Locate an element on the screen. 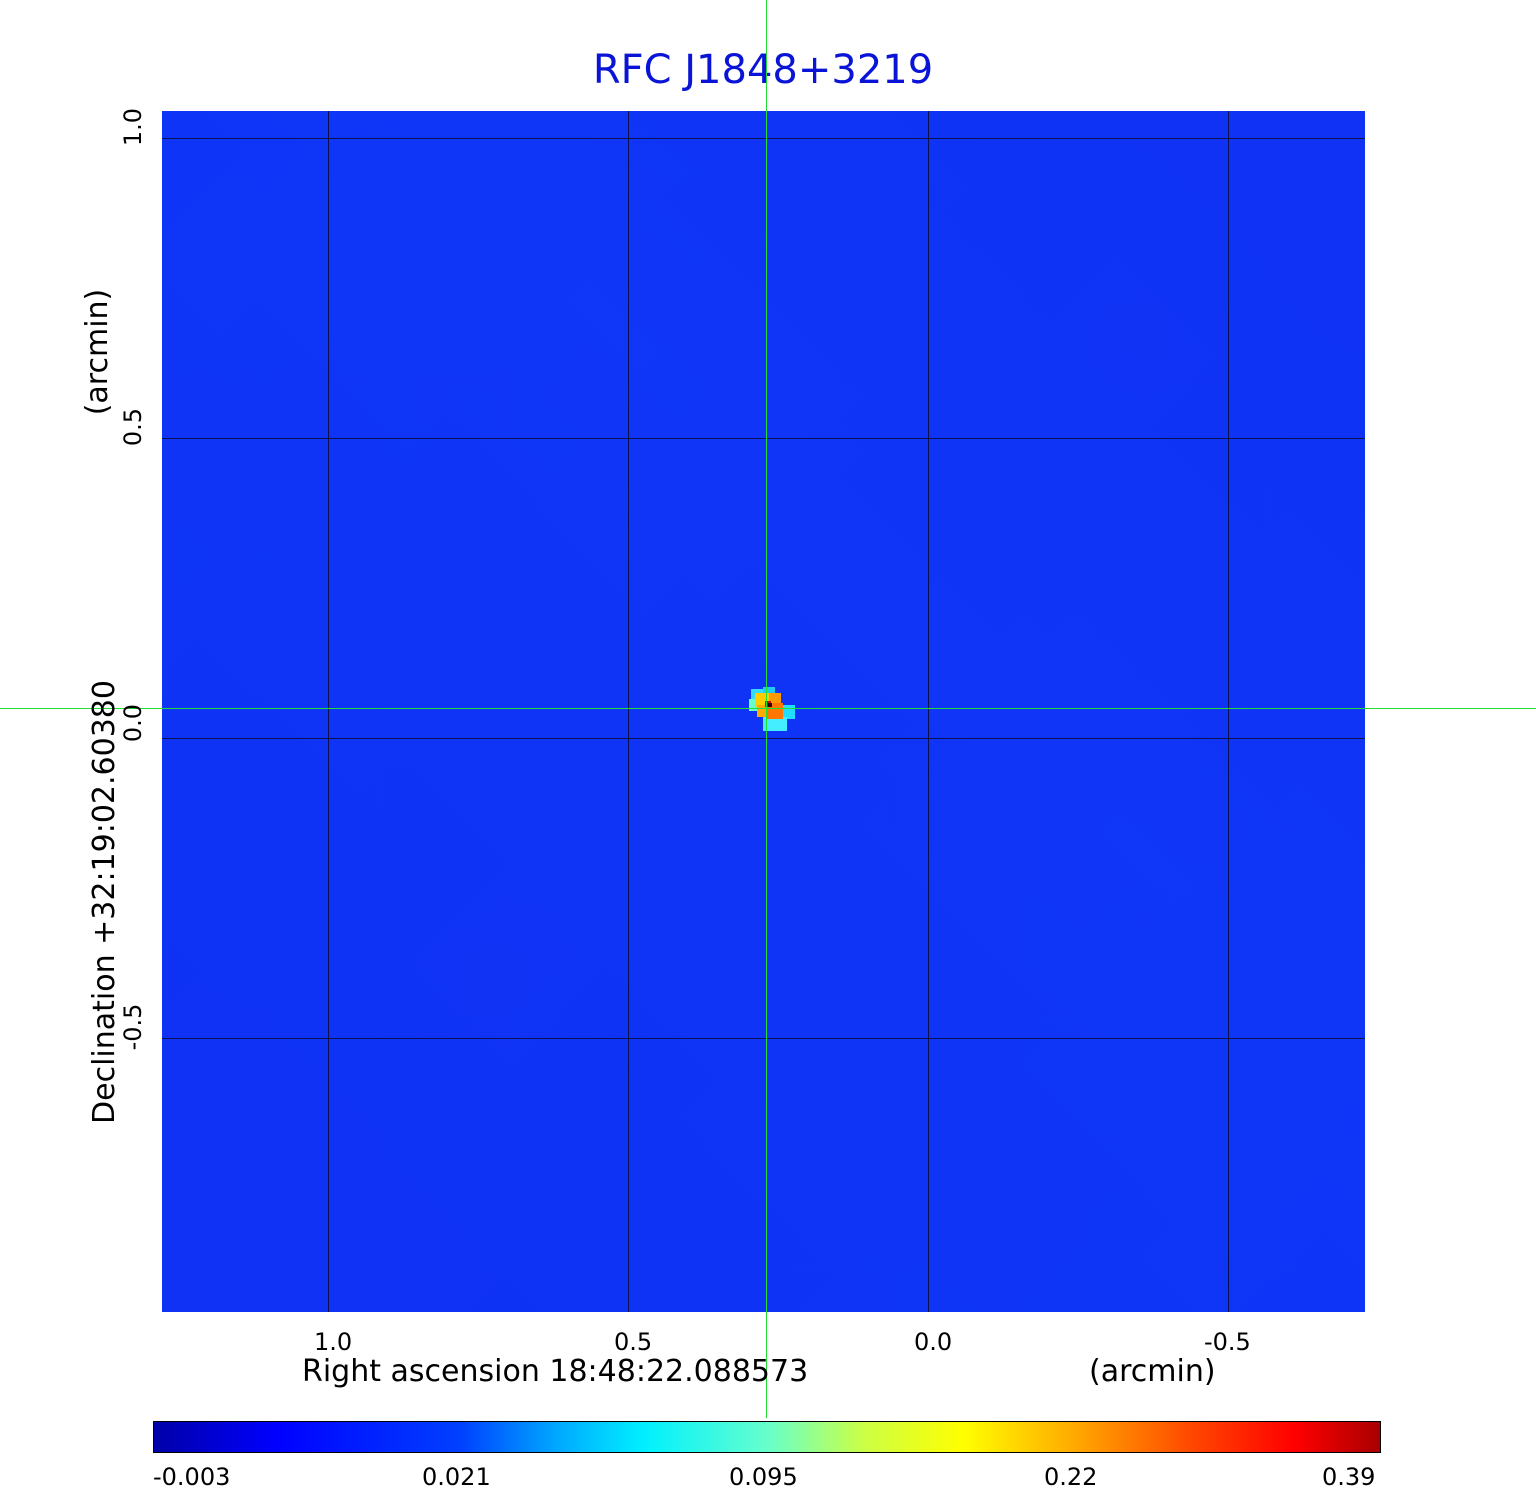  grid-line-ra-0.0 is located at coordinates (928, 711).